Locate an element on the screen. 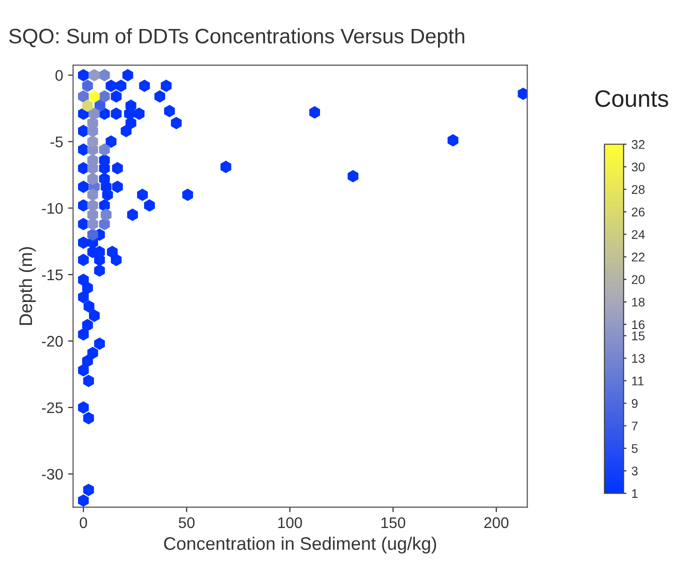  y-tick-label: -5 is located at coordinates (56, 142).